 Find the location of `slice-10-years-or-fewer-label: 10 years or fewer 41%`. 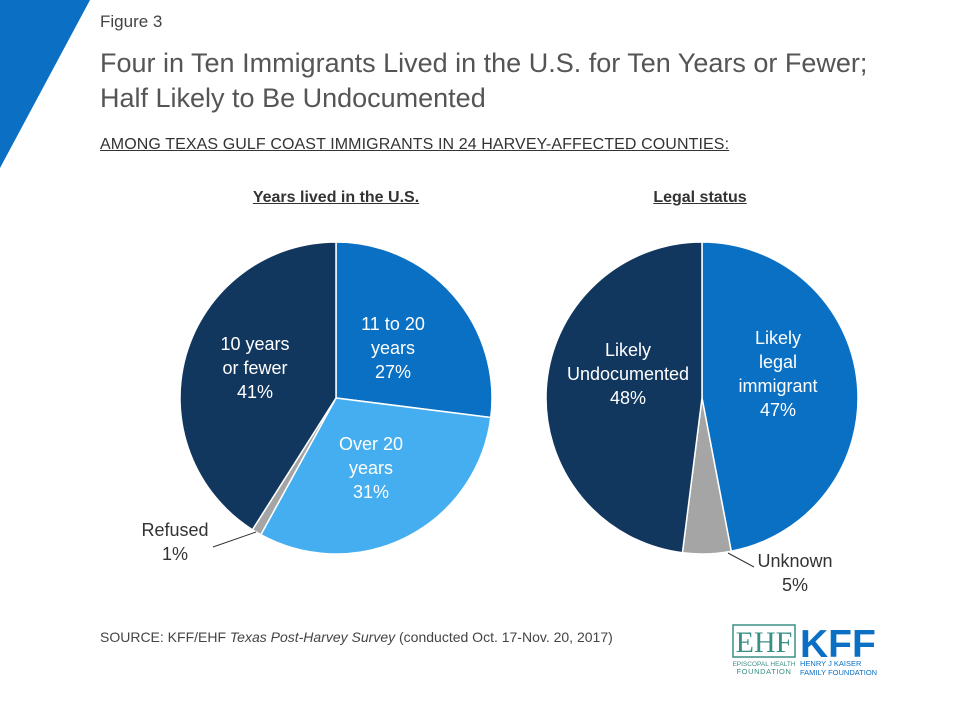

slice-10-years-or-fewer-label: 10 years or fewer 41% is located at coordinates (254, 368).